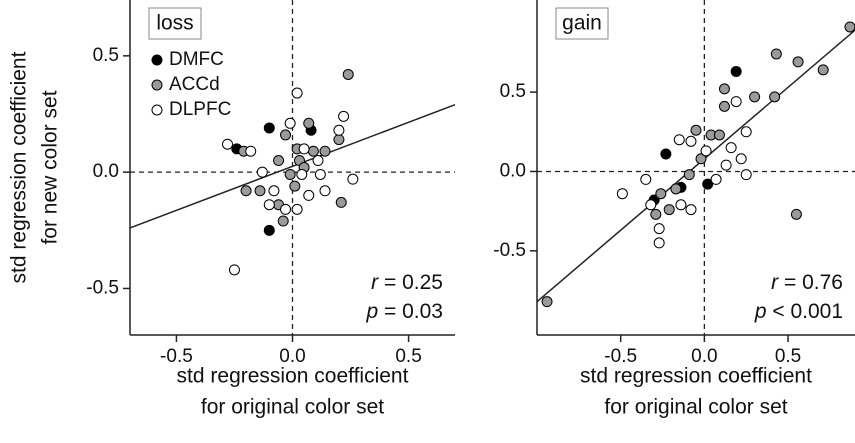 Image resolution: width=855 pixels, height=443 pixels. Describe the element at coordinates (413, 311) in the screenshot. I see `stat-value: = 0.03` at that location.